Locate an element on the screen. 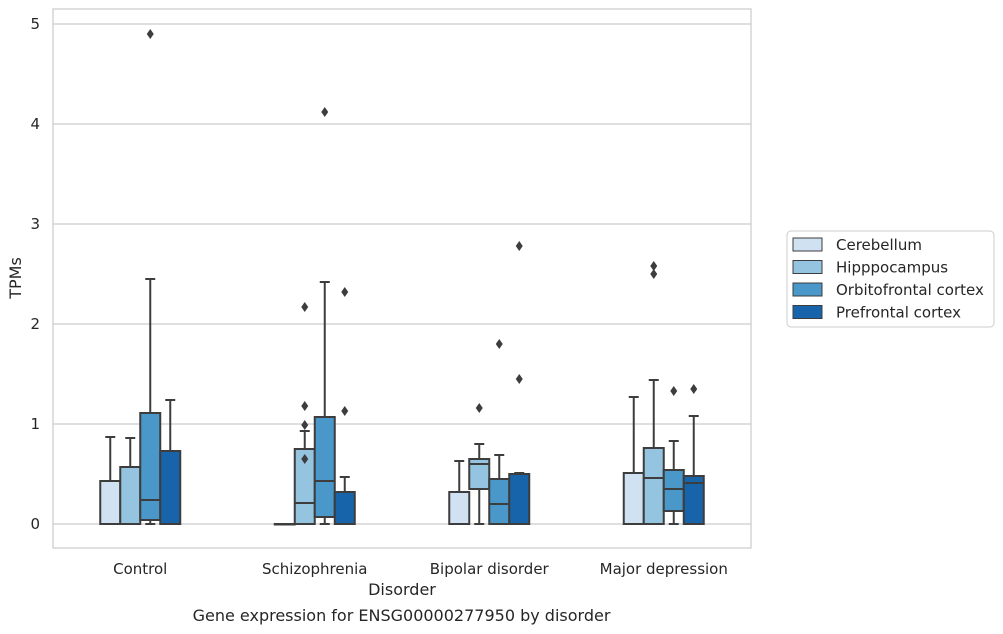  y-tick-label: 0 is located at coordinates (35, 524).